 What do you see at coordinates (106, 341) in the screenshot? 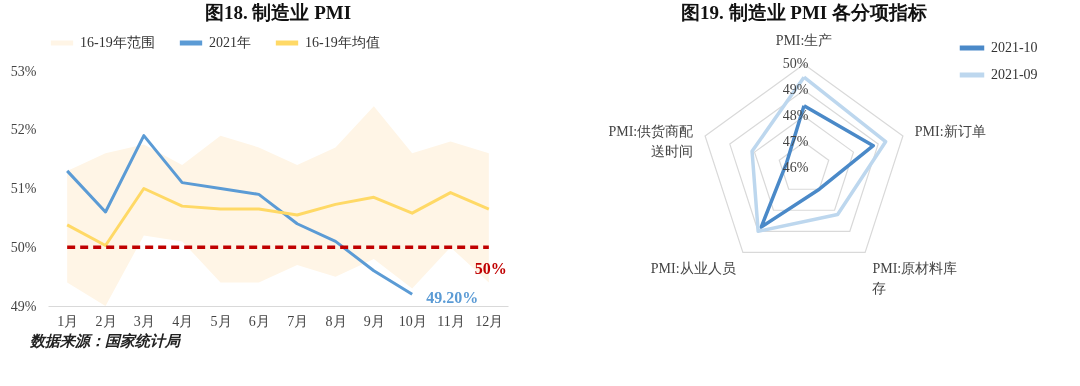
I see `source-note: 数据来源：国家统计局` at bounding box center [106, 341].